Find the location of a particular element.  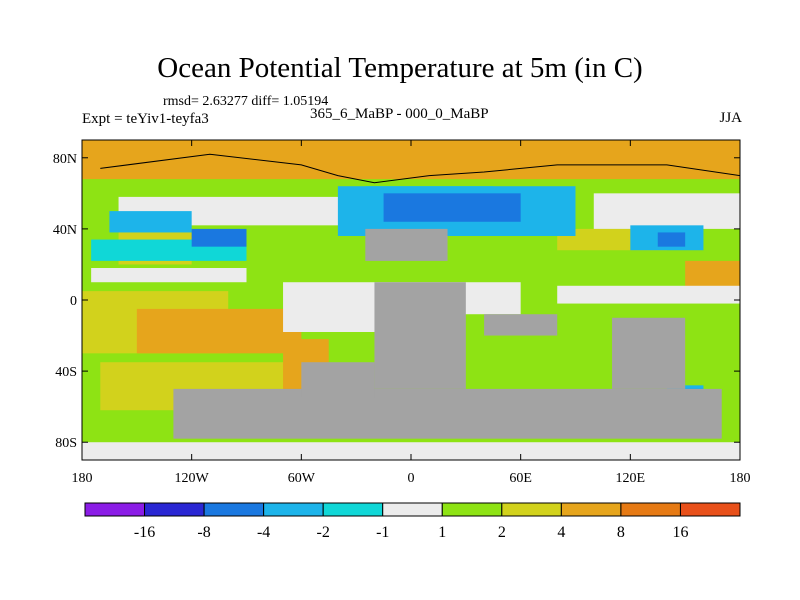

colorbar-label: 8 is located at coordinates (621, 532).